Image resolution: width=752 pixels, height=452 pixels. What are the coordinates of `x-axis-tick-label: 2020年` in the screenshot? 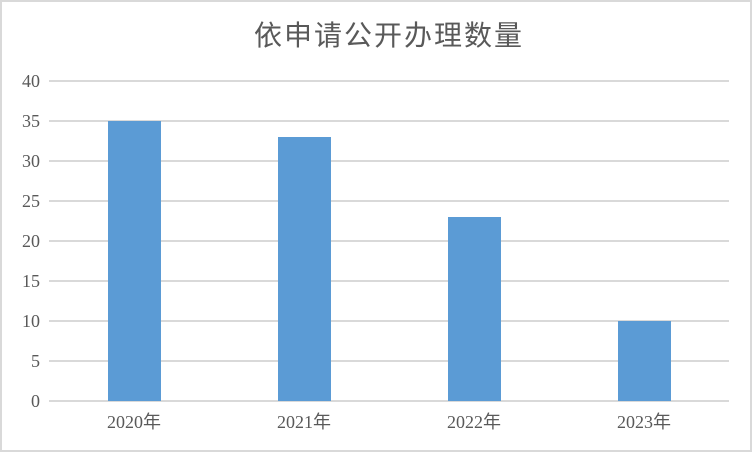 It's located at (134, 422).